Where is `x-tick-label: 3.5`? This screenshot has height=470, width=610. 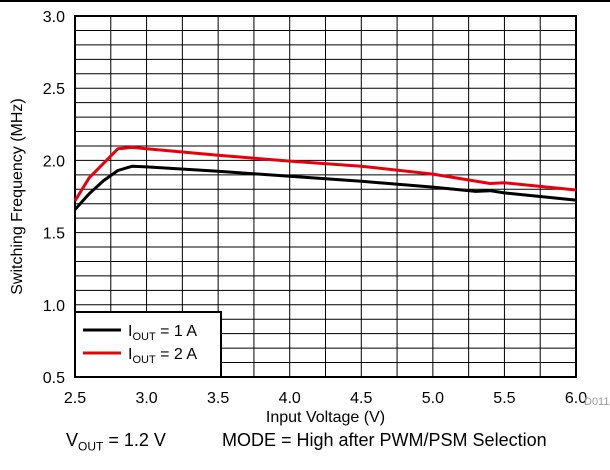
x-tick-label: 3.5 is located at coordinates (218, 398).